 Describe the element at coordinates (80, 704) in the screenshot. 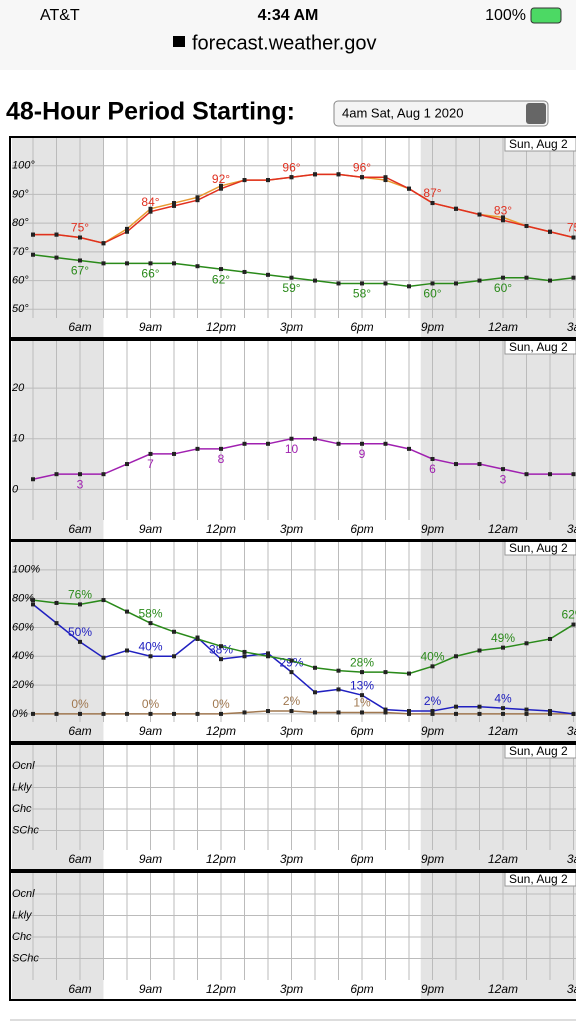

I see `data-label: 0%` at that location.